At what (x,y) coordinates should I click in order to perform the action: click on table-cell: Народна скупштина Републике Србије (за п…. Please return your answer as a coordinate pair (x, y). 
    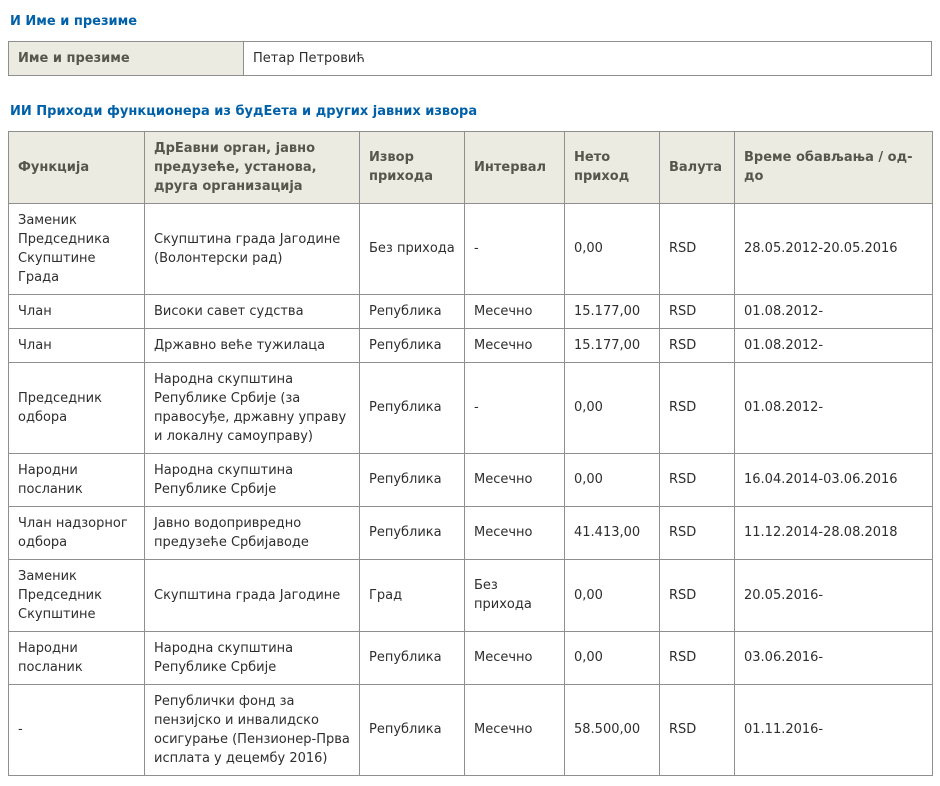
    Looking at the image, I should click on (252, 407).